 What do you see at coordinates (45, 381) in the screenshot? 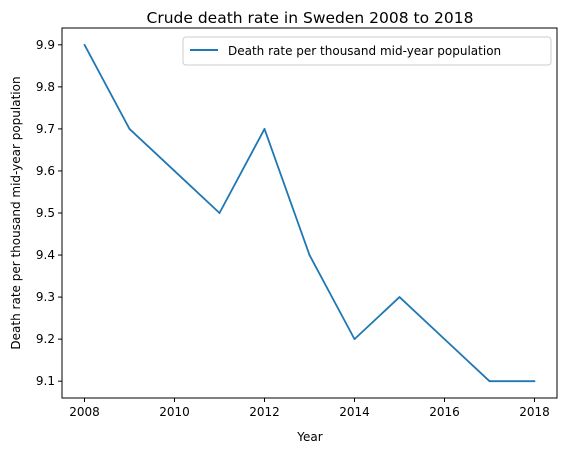
I see `y-tick-label: 9.1` at bounding box center [45, 381].